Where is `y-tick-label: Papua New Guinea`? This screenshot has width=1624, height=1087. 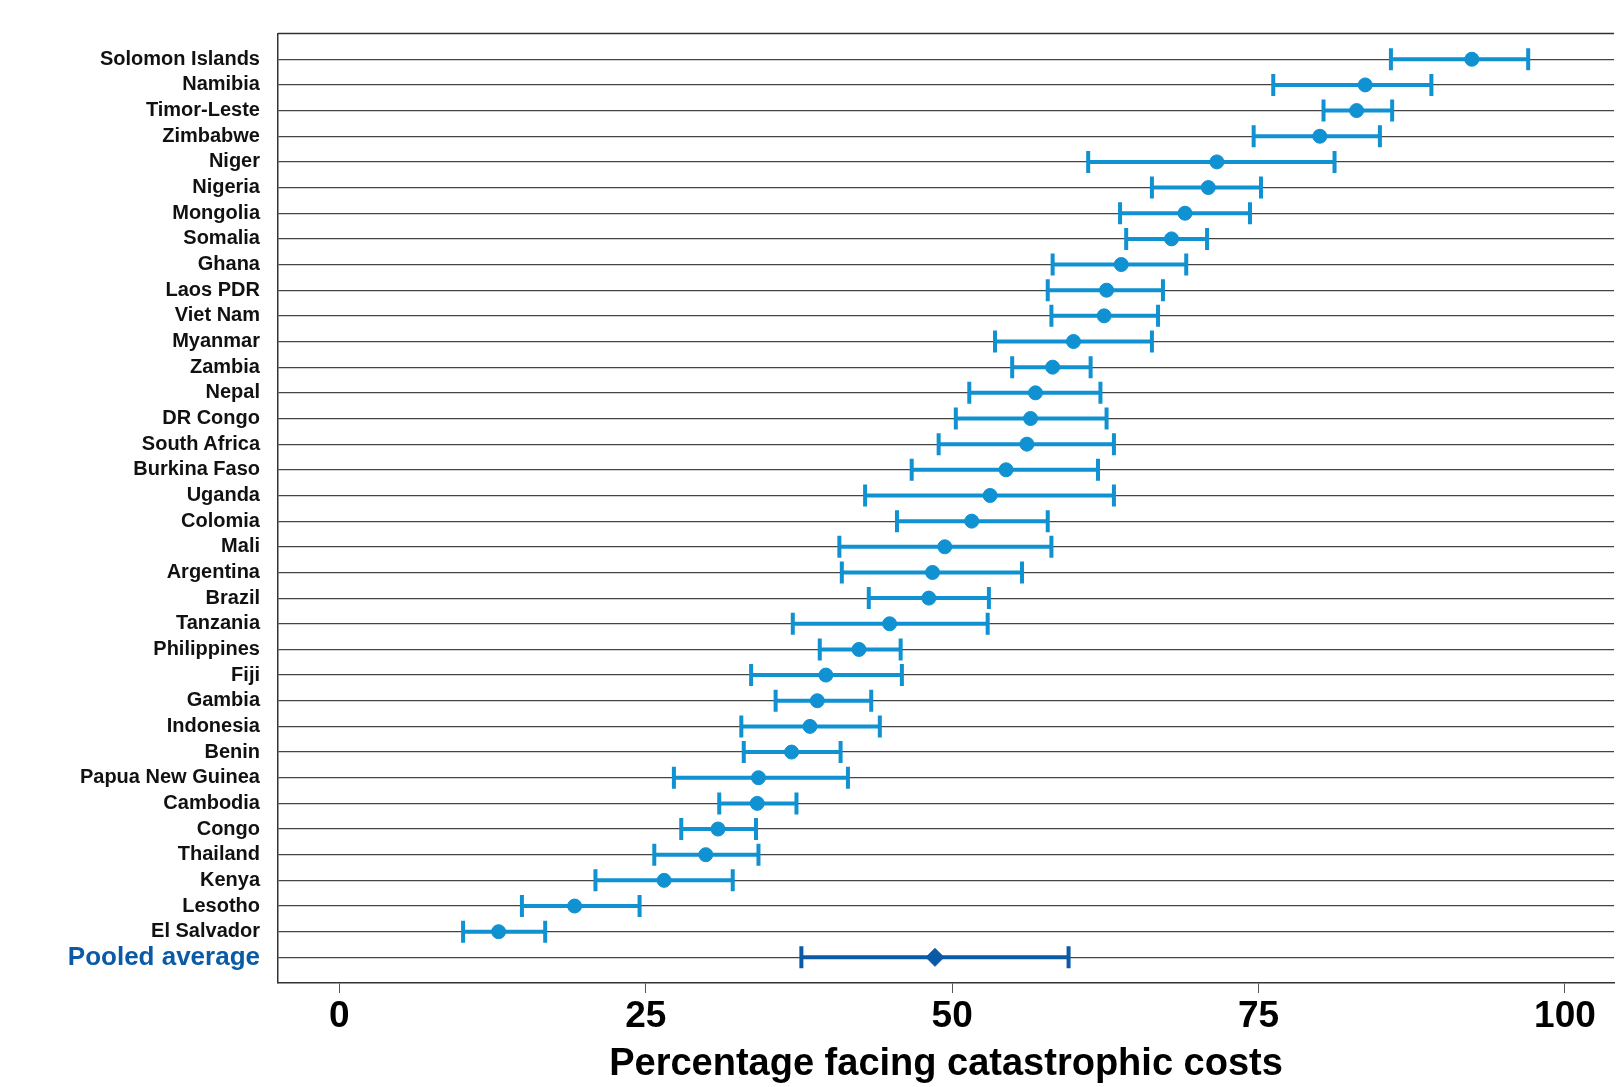
y-tick-label: Papua New Guinea is located at coordinates (170, 776).